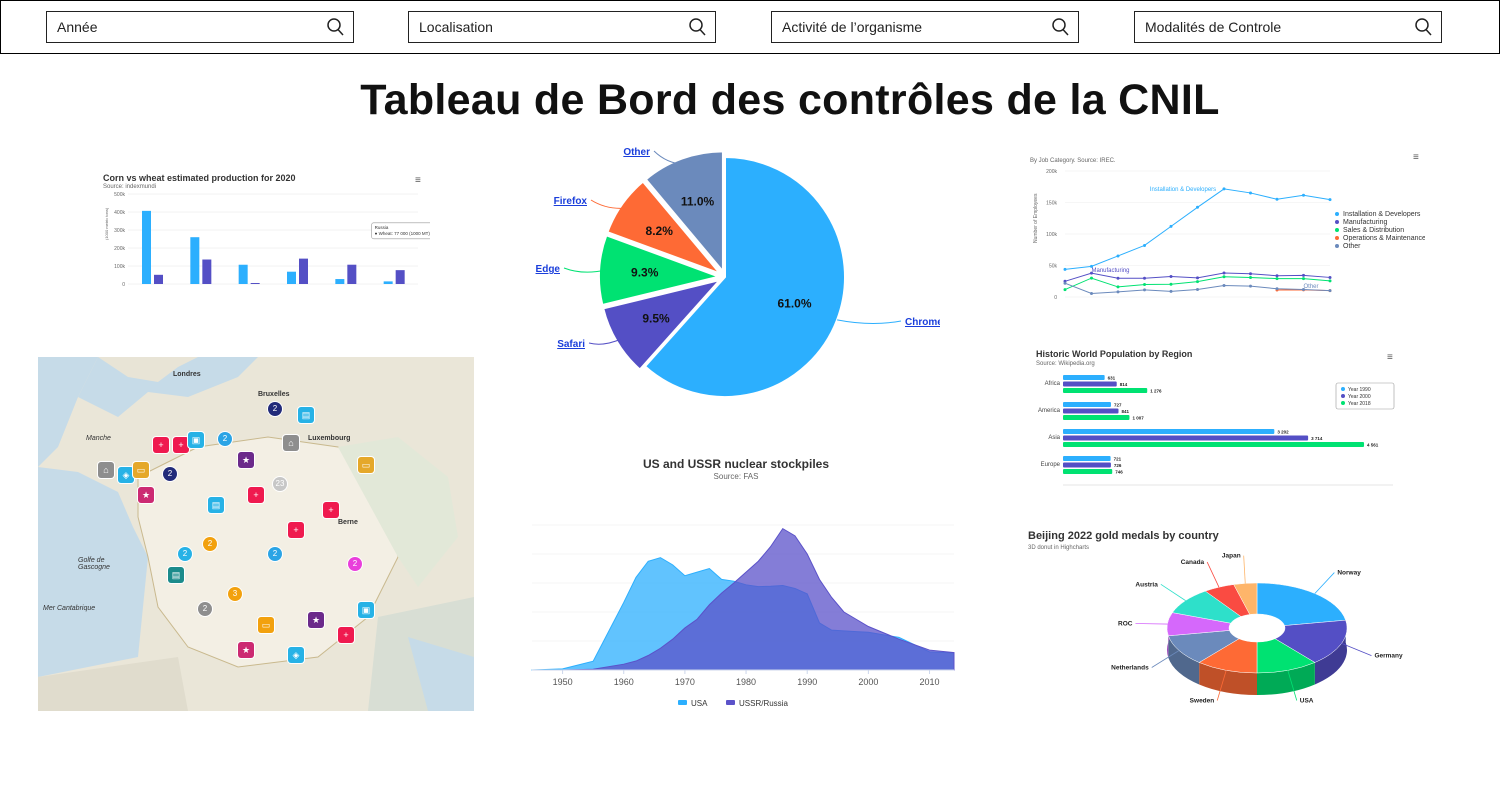  Describe the element at coordinates (1125, 623) in the screenshot. I see `slice-name: ROC` at that location.